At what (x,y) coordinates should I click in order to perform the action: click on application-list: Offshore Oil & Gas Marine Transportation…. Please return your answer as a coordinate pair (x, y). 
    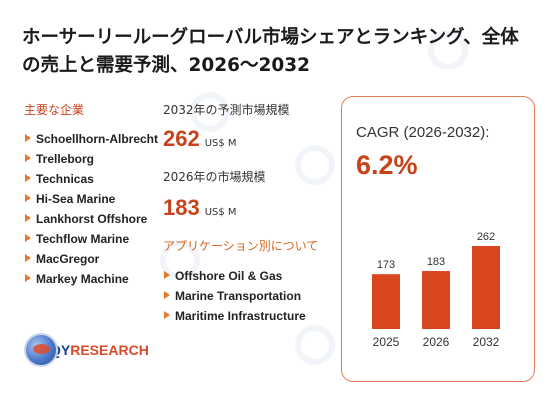
    Looking at the image, I should click on (250, 296).